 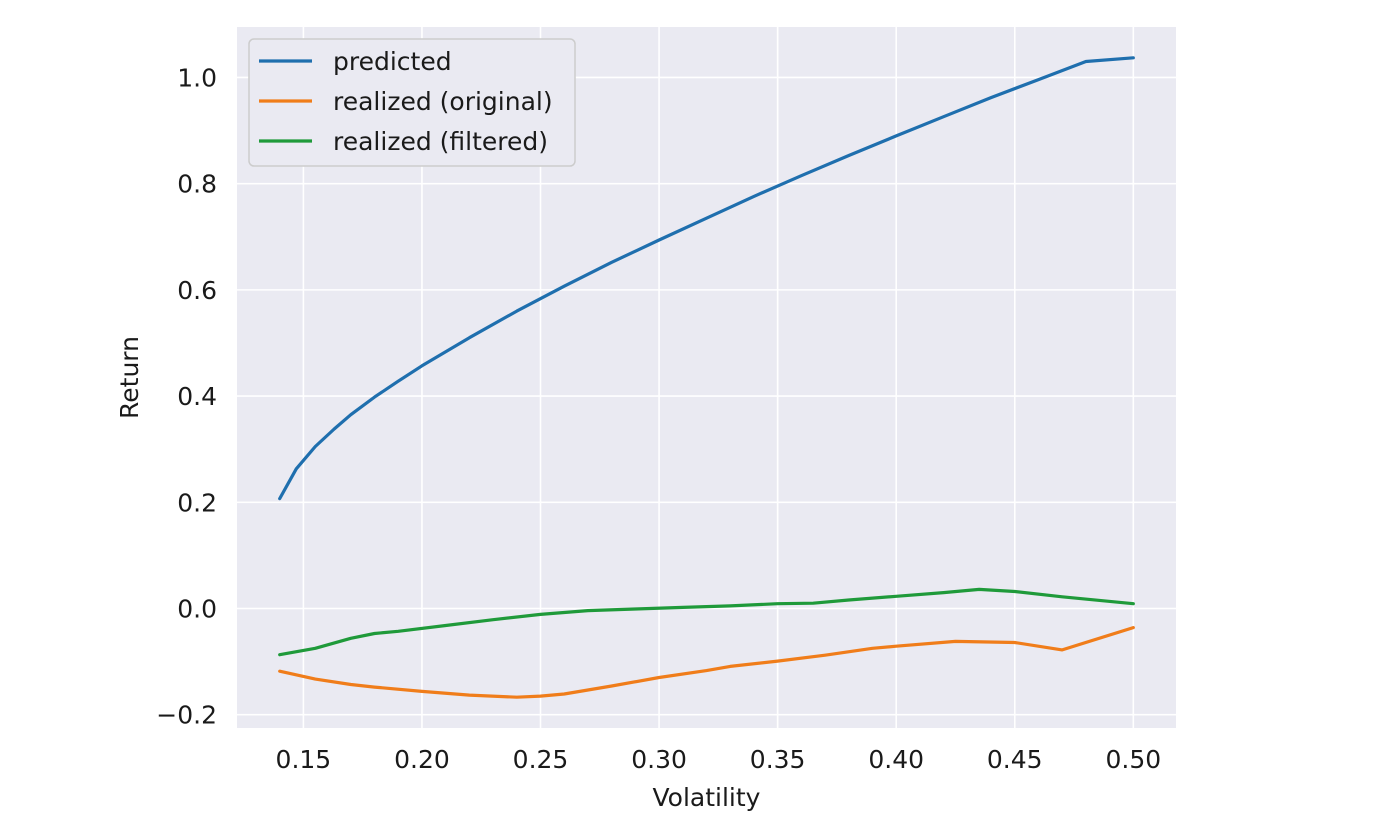 I want to click on x-tick-label: 0.35, so click(x=778, y=759).